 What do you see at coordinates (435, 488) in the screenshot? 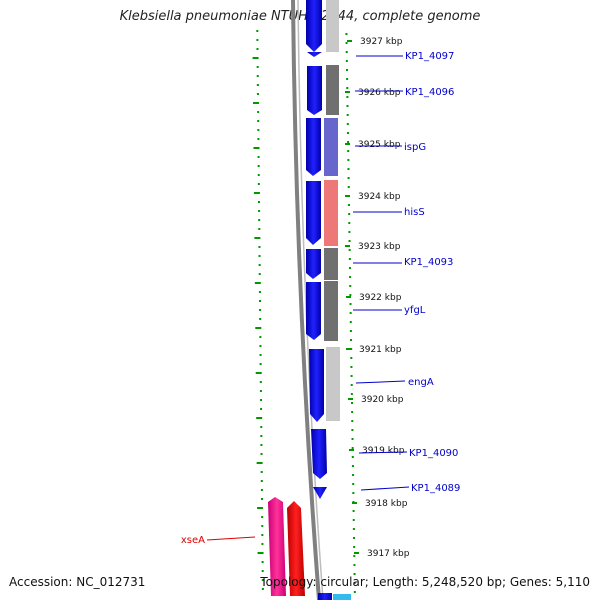
I see `gene-label: KP1_4089` at bounding box center [435, 488].